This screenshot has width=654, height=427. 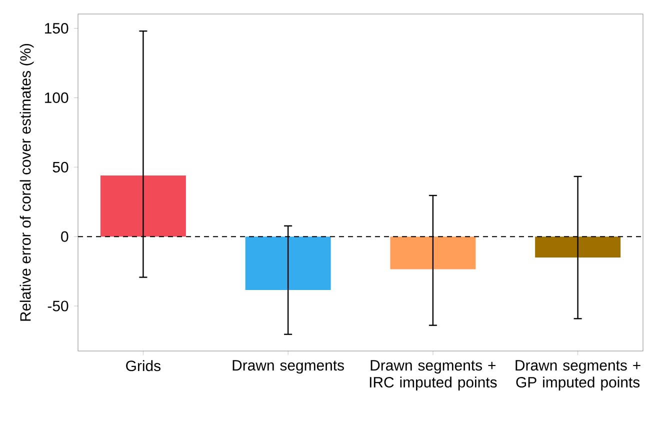 What do you see at coordinates (60, 167) in the screenshot?
I see `y-tick-label: 50` at bounding box center [60, 167].